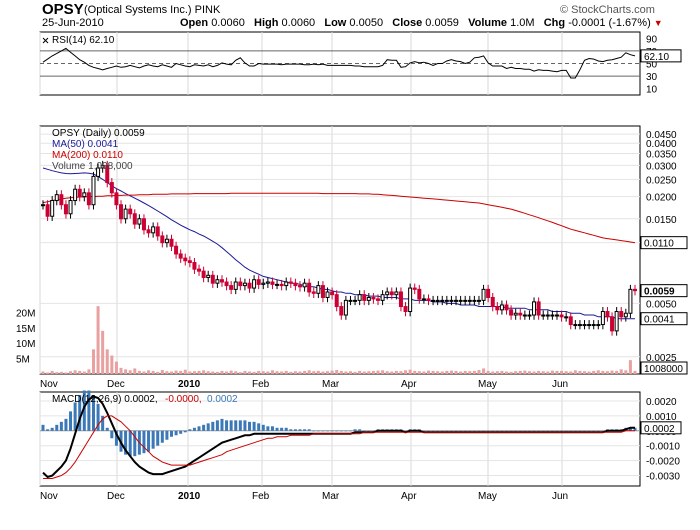 Image resolution: width=700 pixels, height=530 pixels. Describe the element at coordinates (663, 447) in the screenshot. I see `macd-tick-label: -0.0010` at that location.